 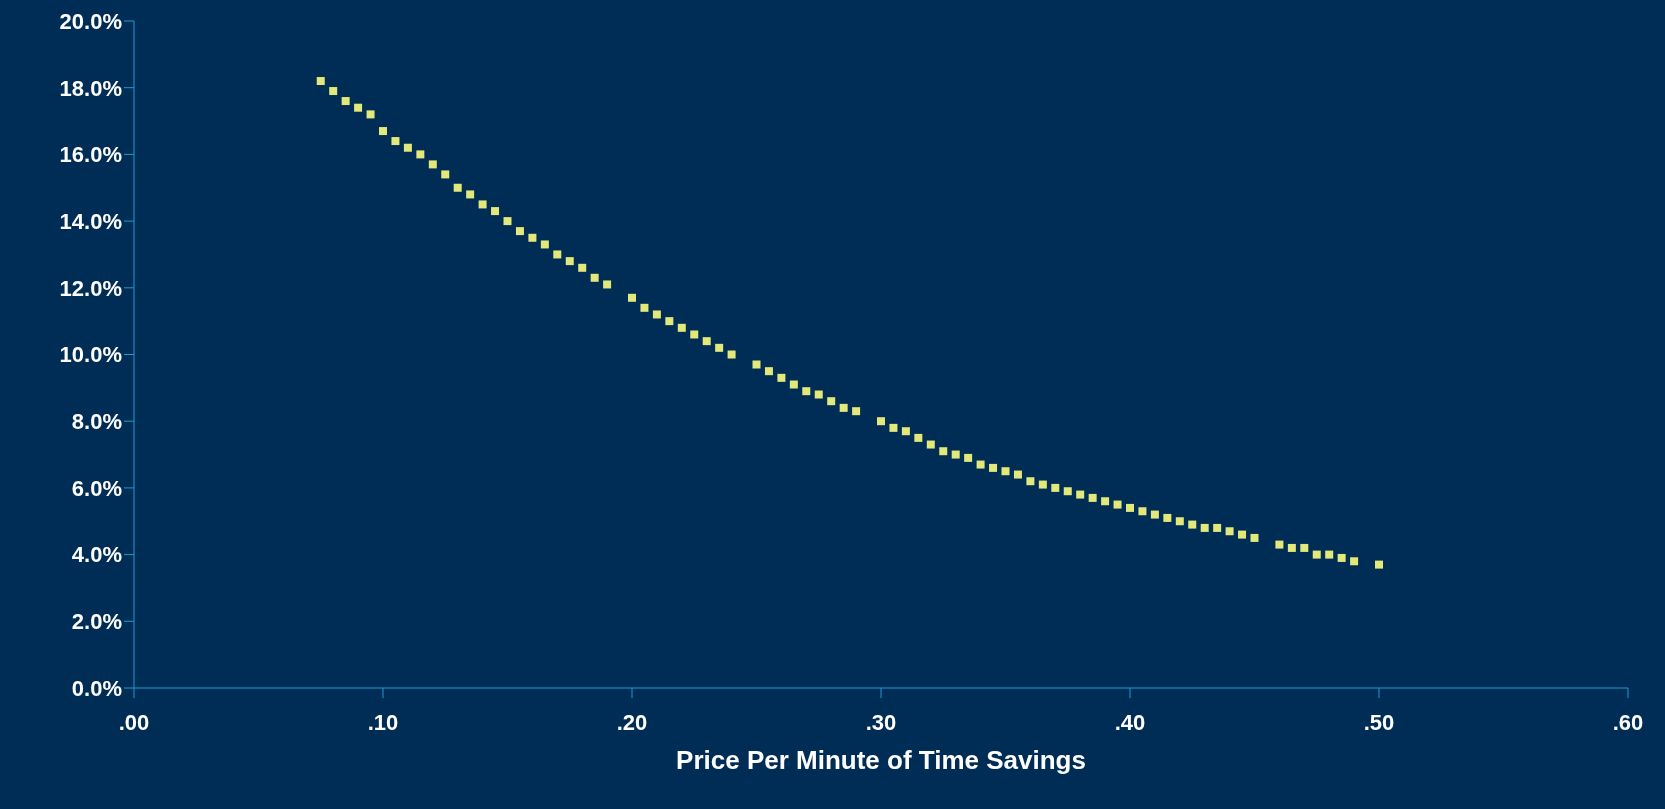 I want to click on y-tick-label: 4.0%, so click(x=96, y=555).